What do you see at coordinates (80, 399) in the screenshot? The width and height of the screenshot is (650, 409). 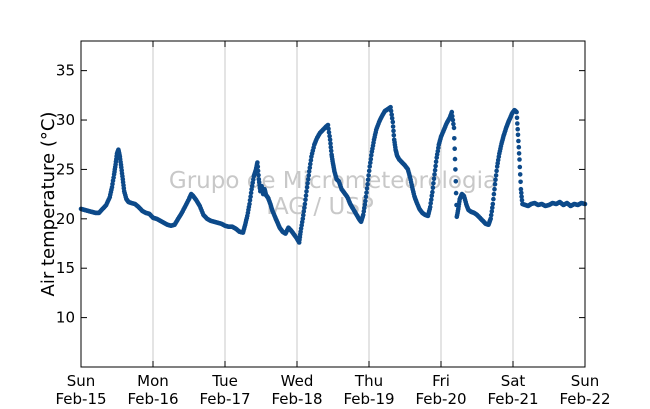 I see `x-tick-date-label: Feb-15` at bounding box center [80, 399].